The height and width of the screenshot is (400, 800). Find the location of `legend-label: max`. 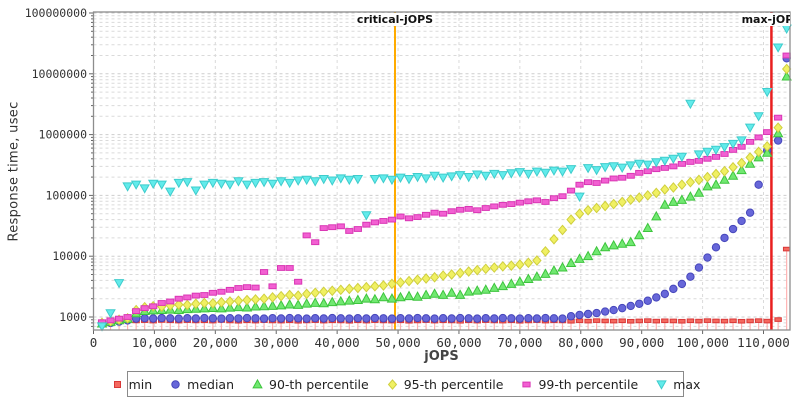

legend-label: max is located at coordinates (687, 384).